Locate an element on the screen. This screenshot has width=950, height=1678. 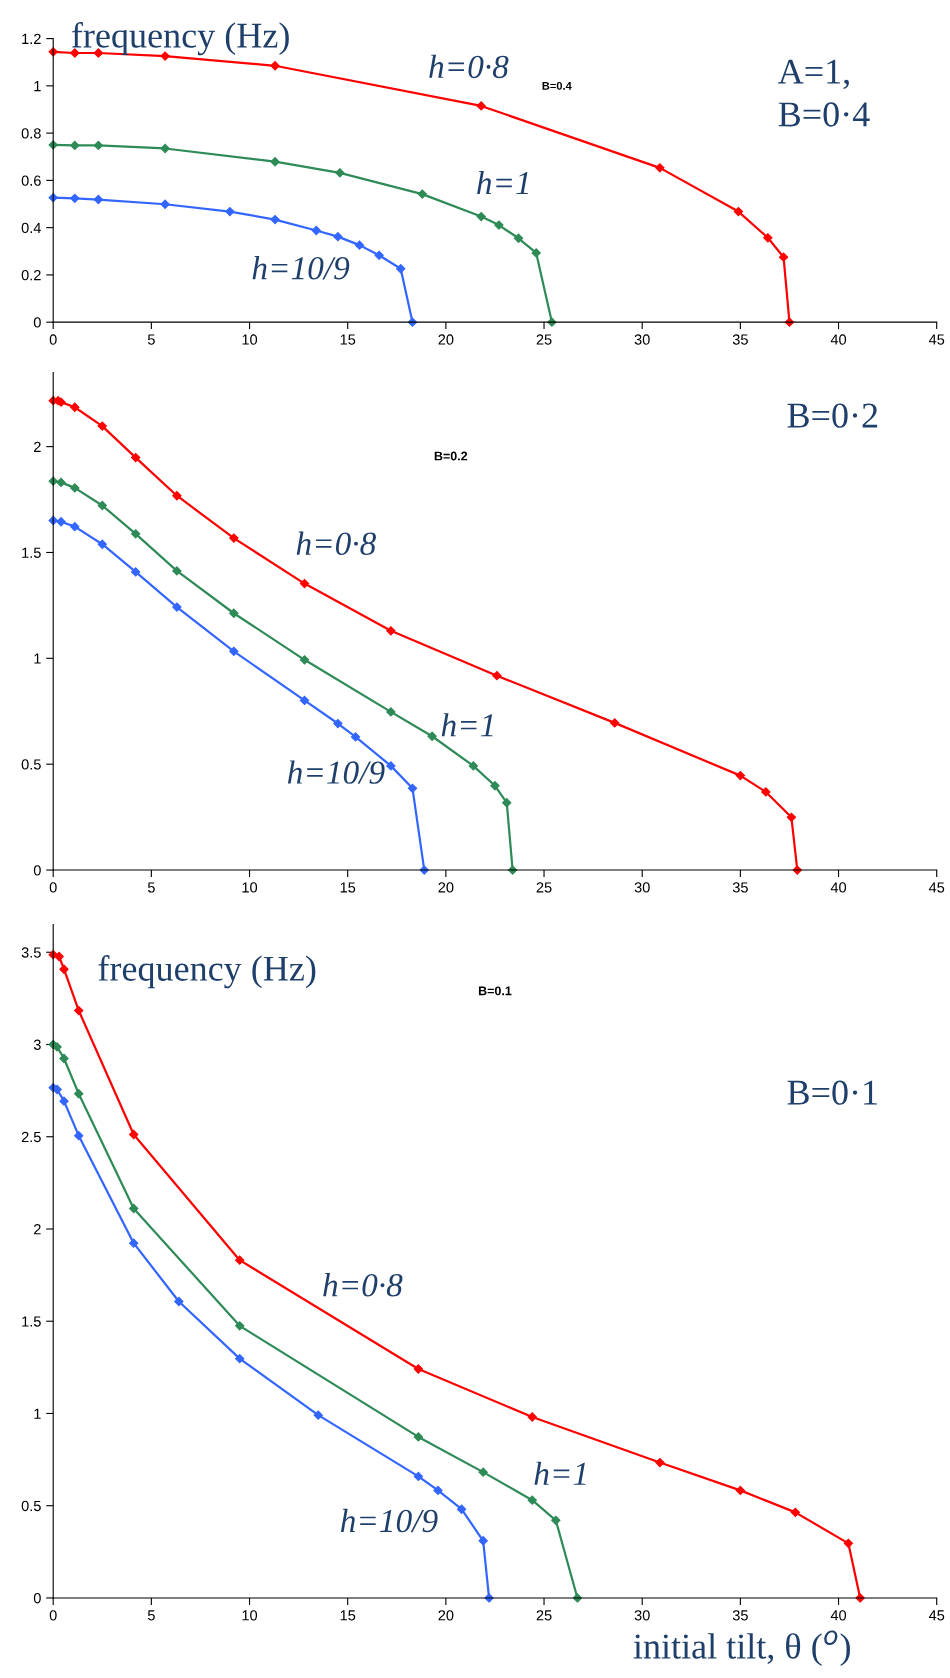
annotation: B=0·1 is located at coordinates (832, 1092).